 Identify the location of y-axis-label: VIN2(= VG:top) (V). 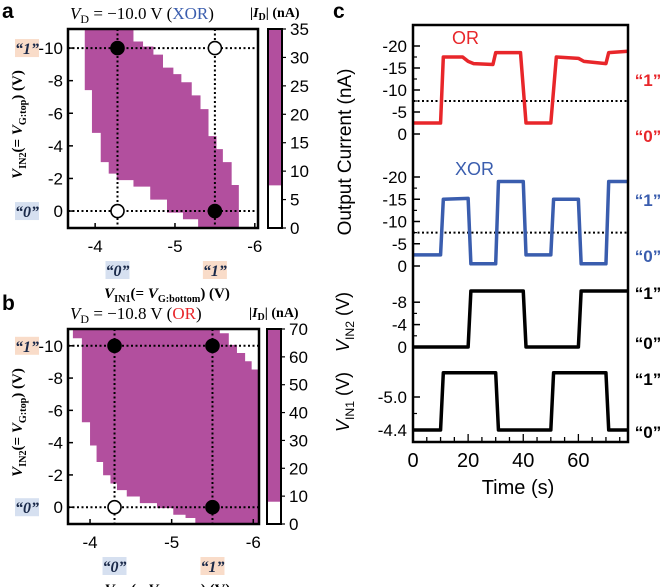
(19, 124).